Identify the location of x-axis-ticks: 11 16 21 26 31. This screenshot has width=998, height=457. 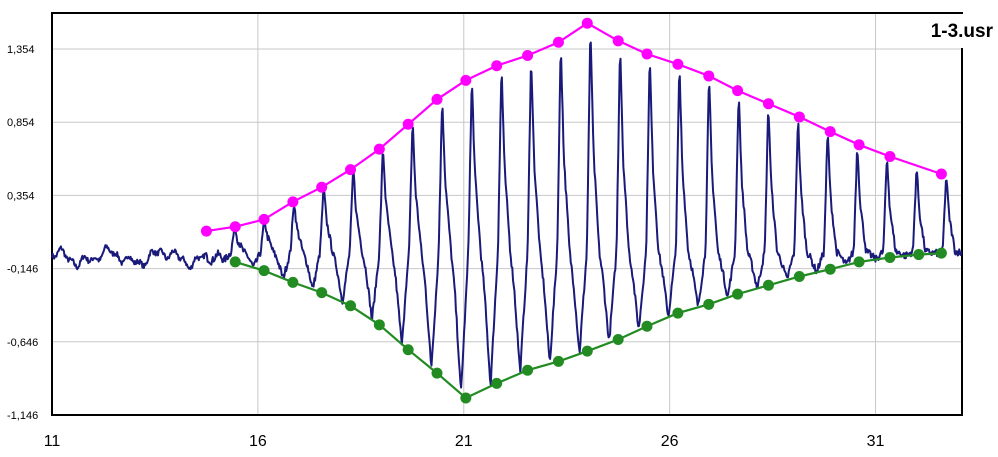
(464, 441).